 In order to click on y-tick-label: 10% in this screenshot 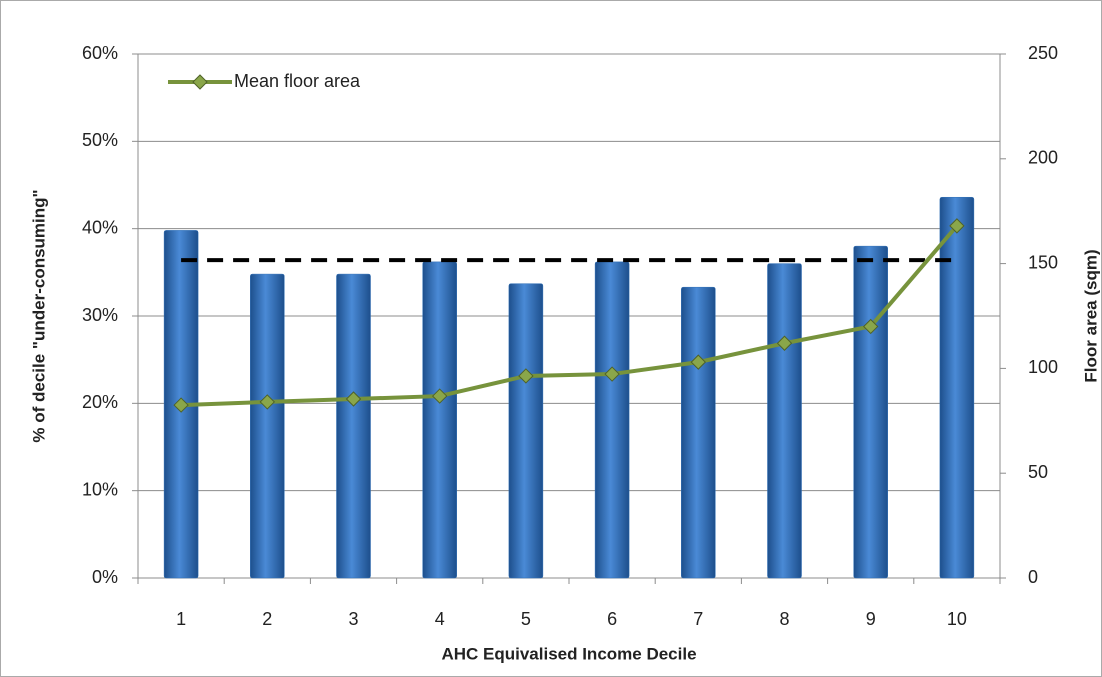, I will do `click(100, 489)`.